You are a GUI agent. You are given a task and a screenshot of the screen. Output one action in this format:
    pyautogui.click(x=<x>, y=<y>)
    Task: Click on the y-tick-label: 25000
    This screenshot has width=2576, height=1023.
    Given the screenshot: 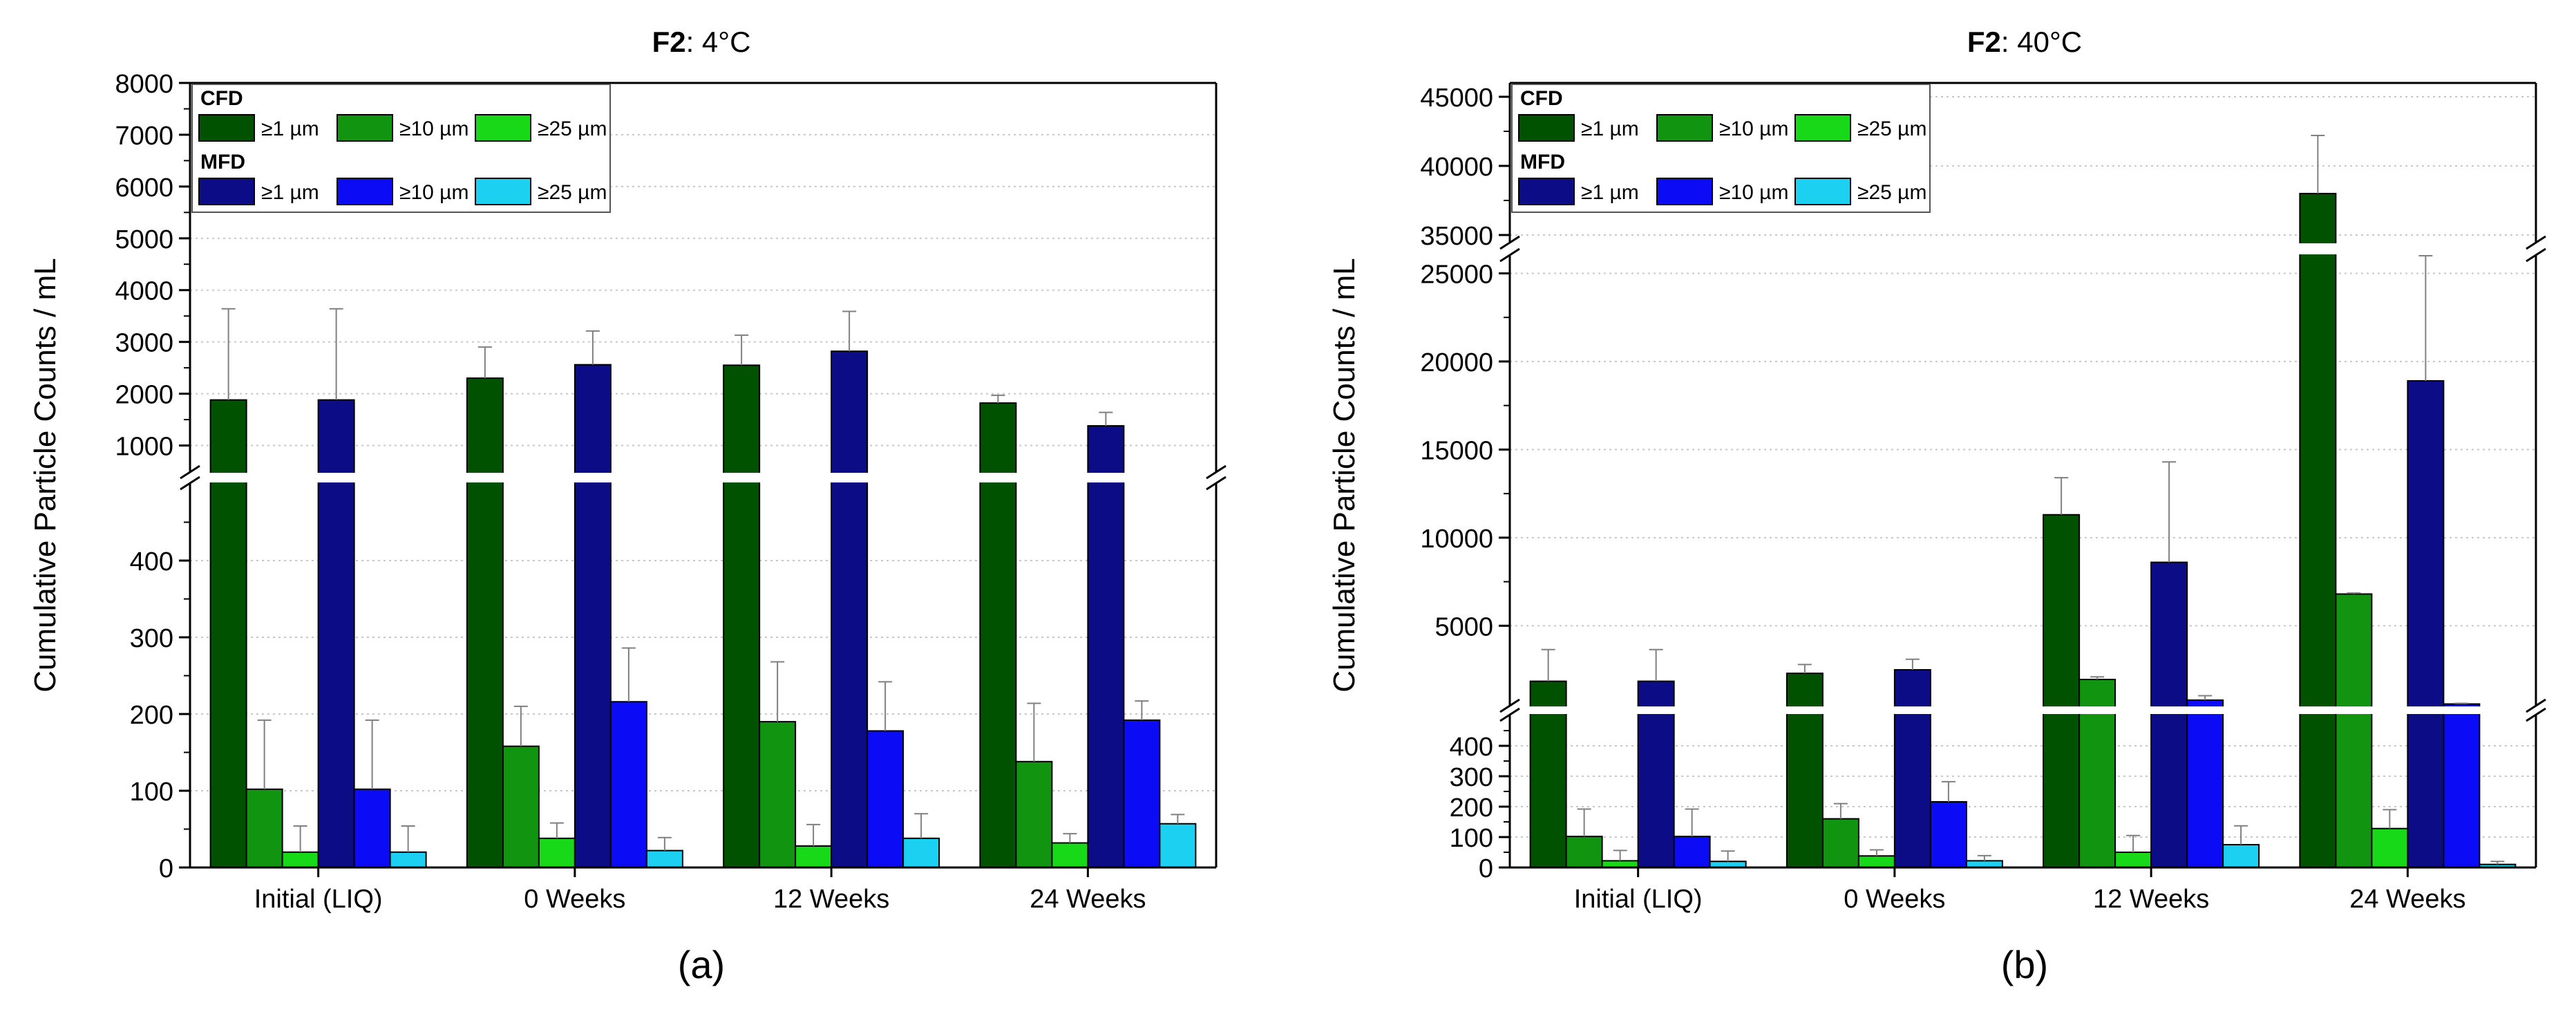 What is the action you would take?
    pyautogui.click(x=1456, y=274)
    